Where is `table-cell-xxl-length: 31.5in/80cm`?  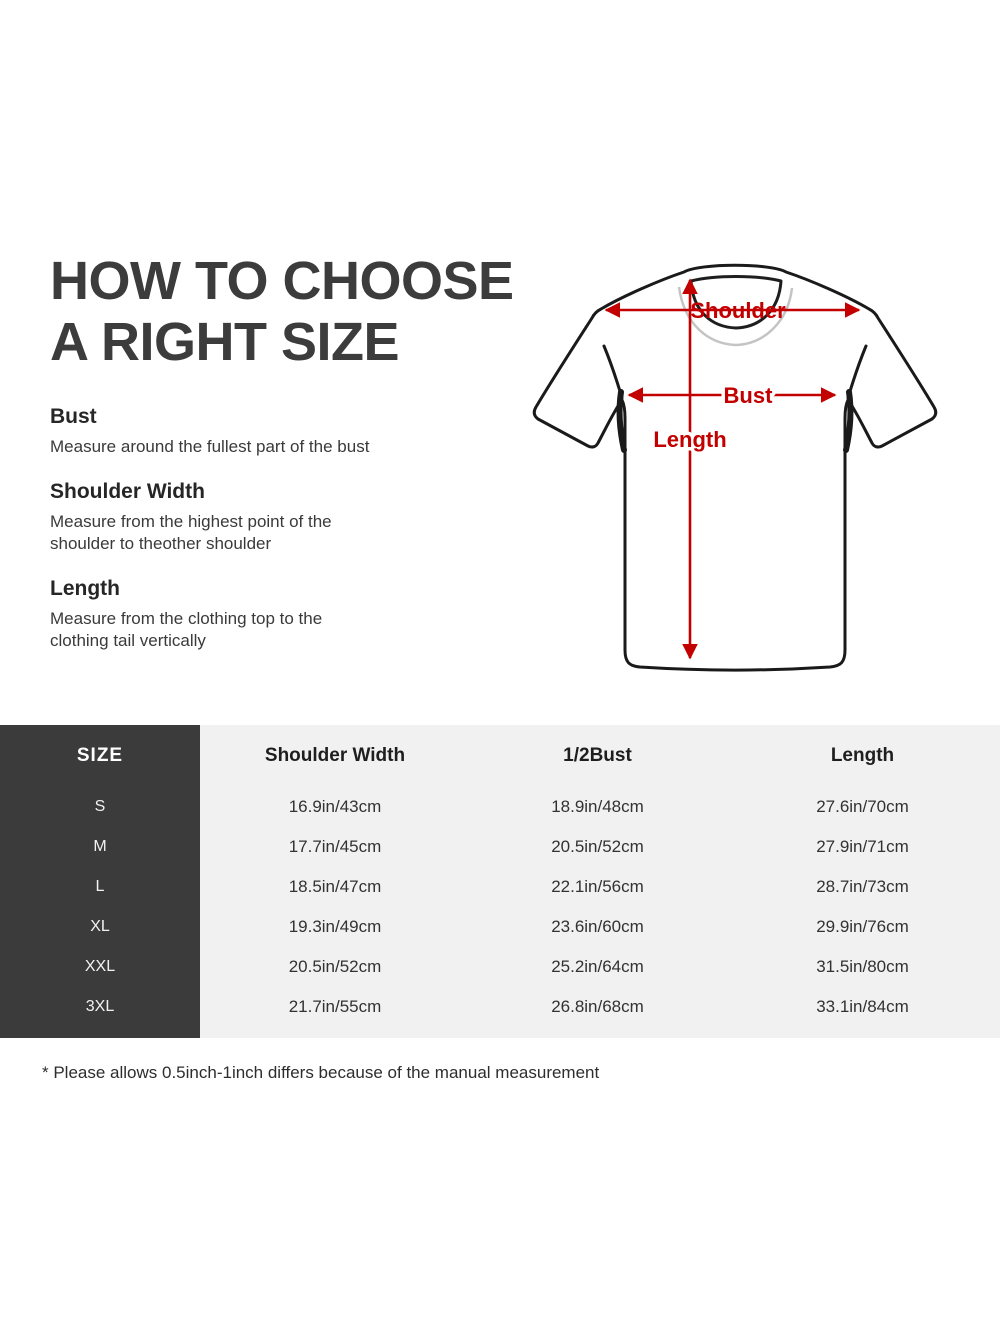
table-cell-xxl-length: 31.5in/80cm is located at coordinates (862, 966).